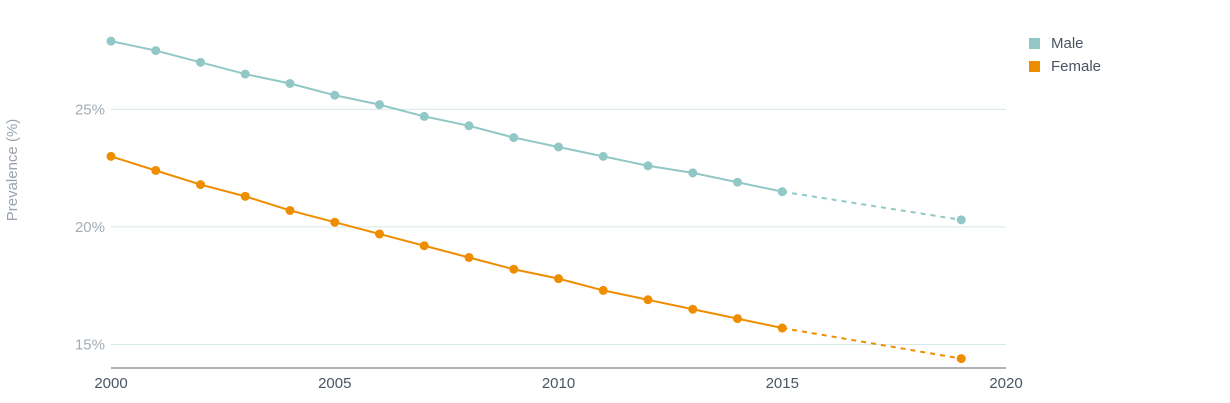  What do you see at coordinates (514, 138) in the screenshot?
I see `data-point-male-2009` at bounding box center [514, 138].